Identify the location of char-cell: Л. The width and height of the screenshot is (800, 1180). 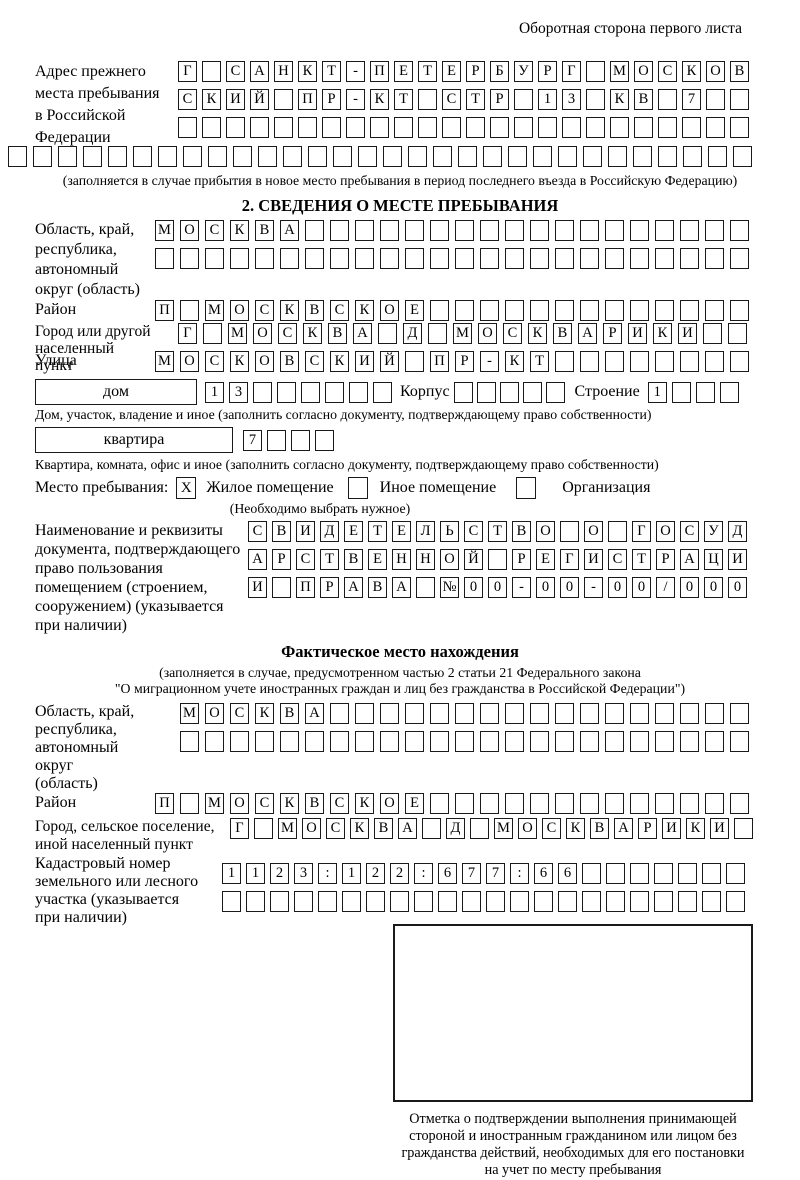
(425, 531).